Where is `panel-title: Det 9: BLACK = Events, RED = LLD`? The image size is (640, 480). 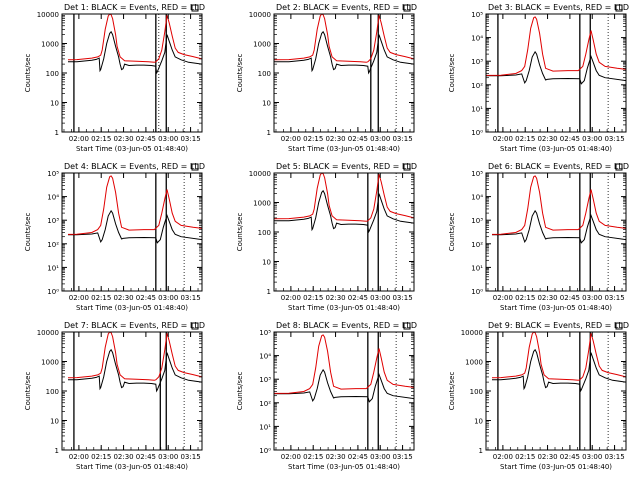 panel-title: Det 9: BLACK = Events, RED = LLD is located at coordinates (558, 325).